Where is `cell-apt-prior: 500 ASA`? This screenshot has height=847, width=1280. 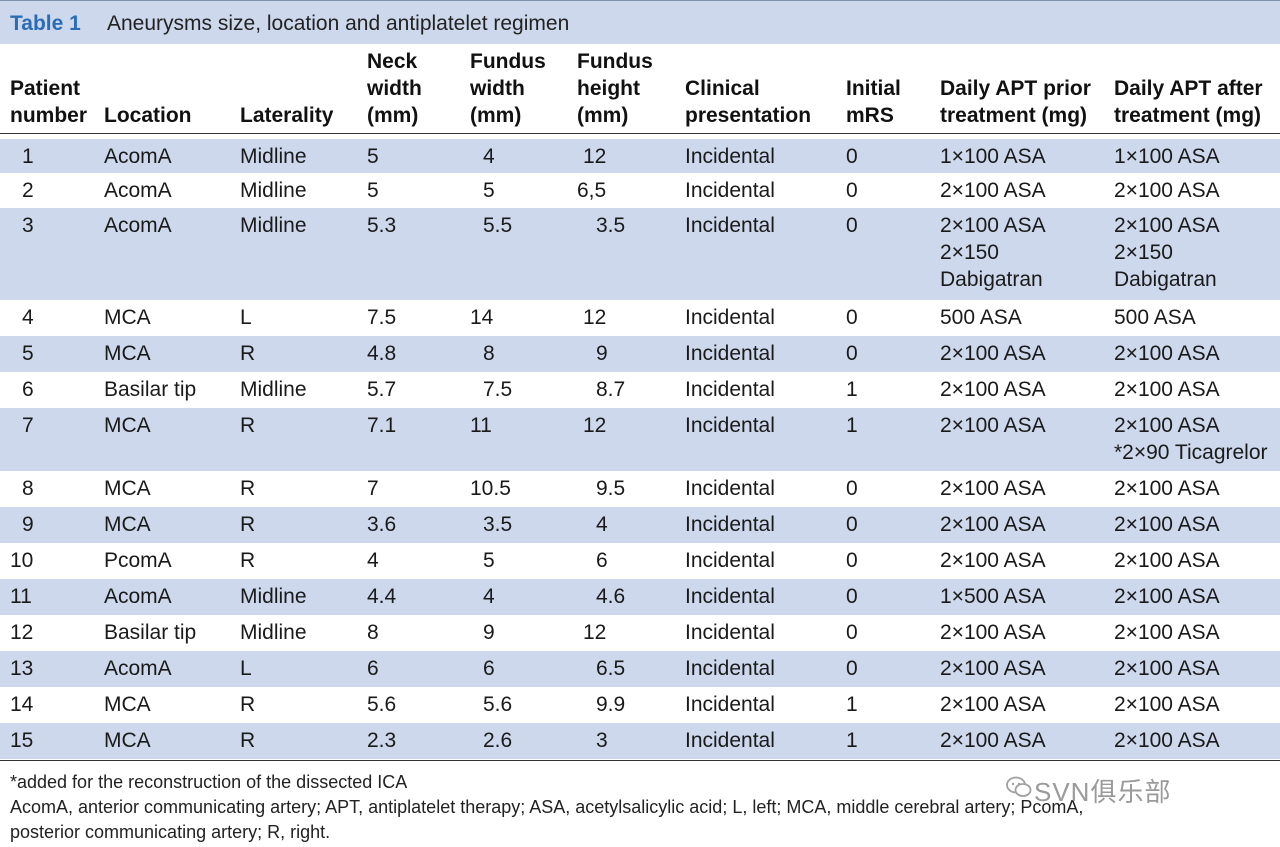
cell-apt-prior: 500 ASA is located at coordinates (981, 317).